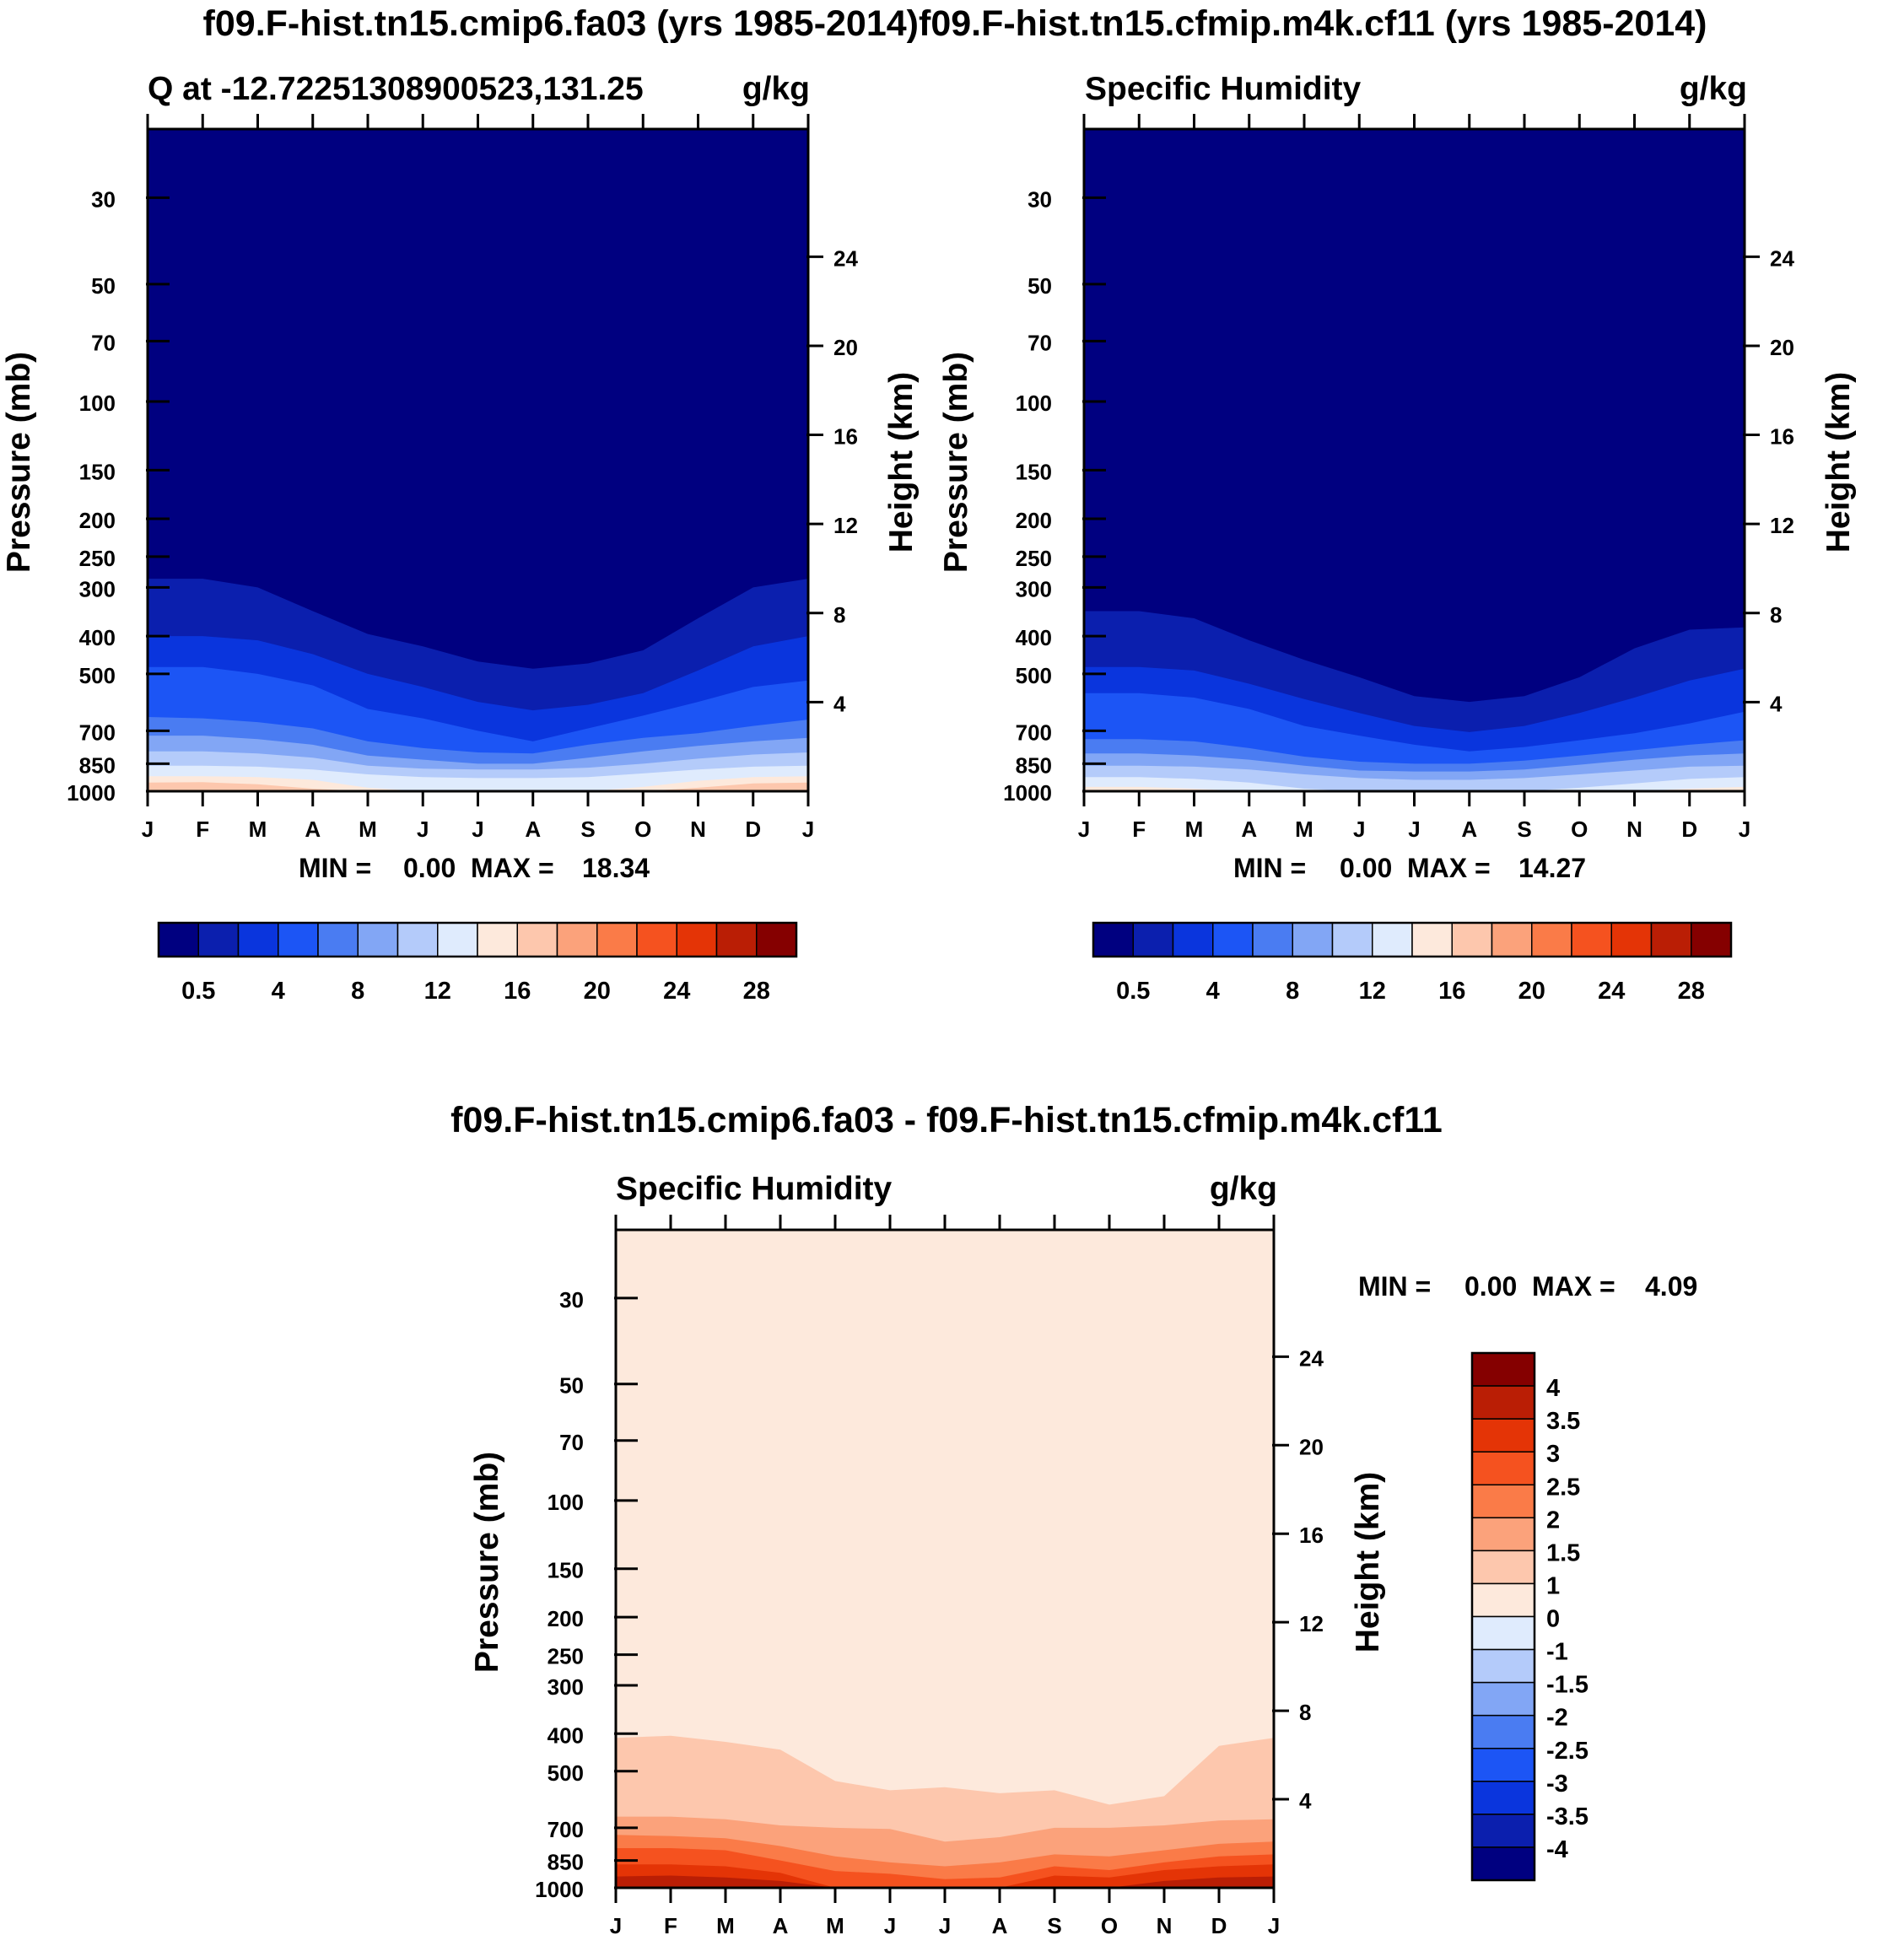 This screenshot has height=1946, width=1904. What do you see at coordinates (1412, 963) in the screenshot?
I see `right-colorbar: 0.5 4 8 12 16 20 24 28` at bounding box center [1412, 963].